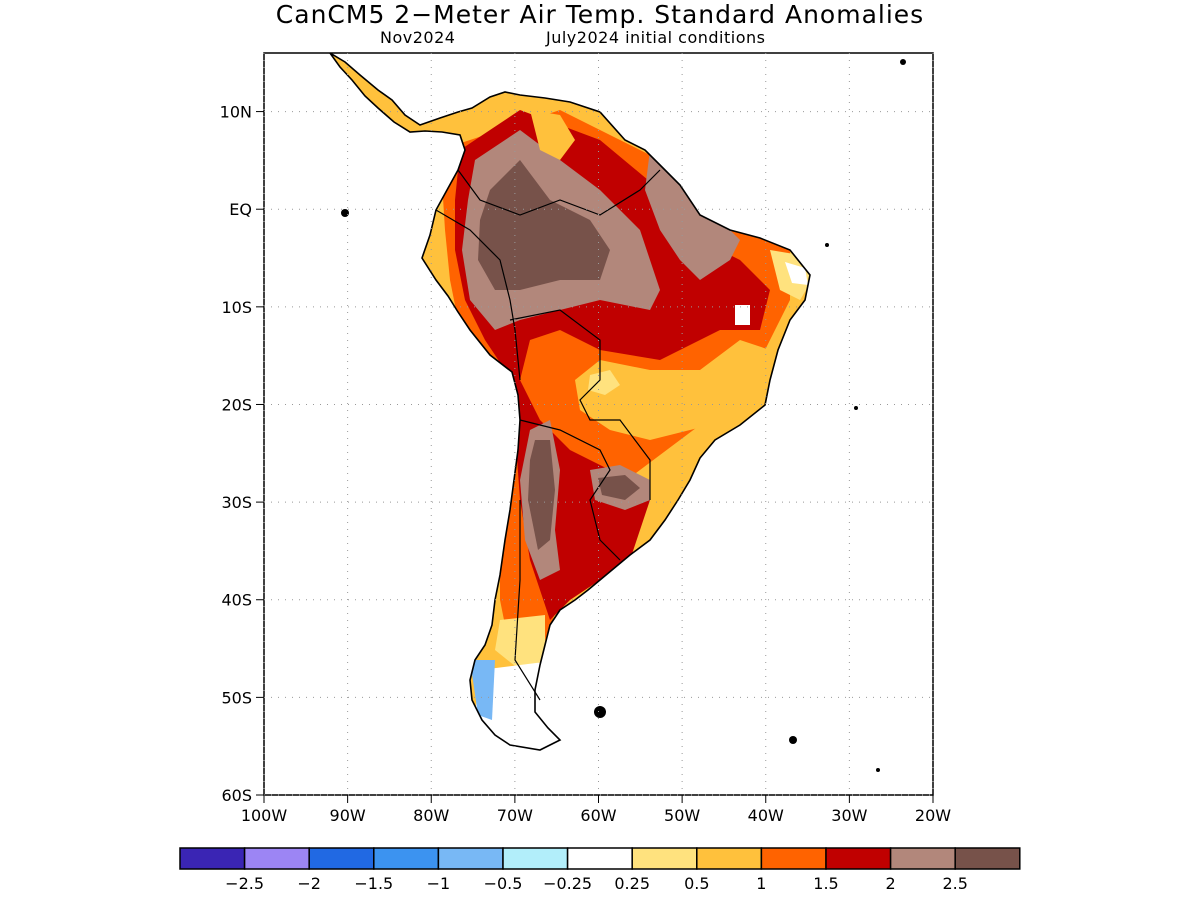 This screenshot has width=1200, height=900. Describe the element at coordinates (236, 502) in the screenshot. I see `lat-label: 30S` at that location.